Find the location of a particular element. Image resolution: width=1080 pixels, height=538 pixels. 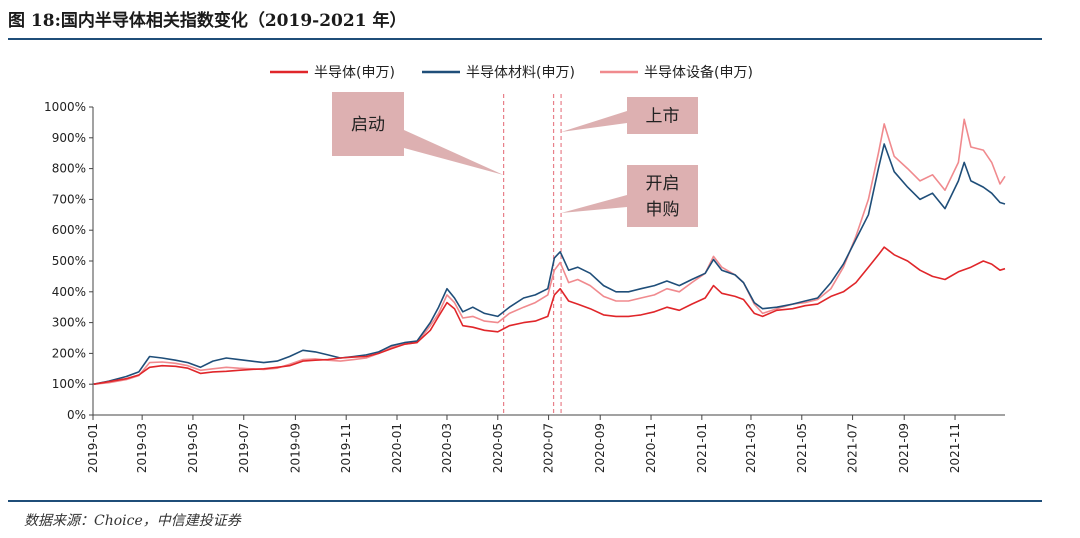

x-tick-label: 2021-01 is located at coordinates (702, 448).